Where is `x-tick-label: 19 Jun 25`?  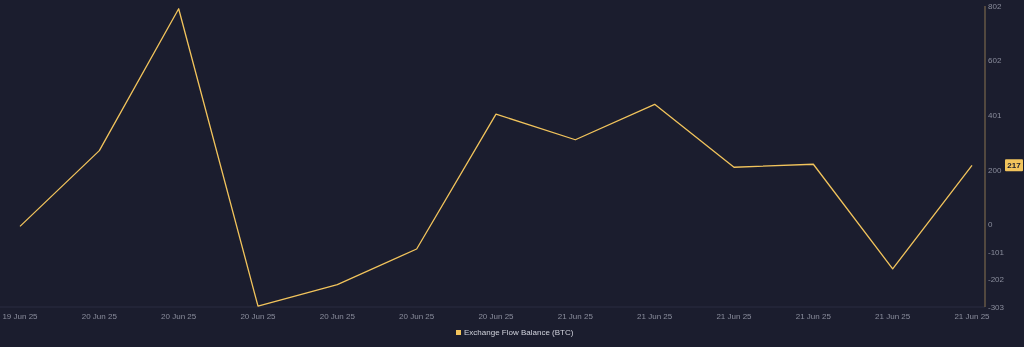
x-tick-label: 19 Jun 25 is located at coordinates (20, 316).